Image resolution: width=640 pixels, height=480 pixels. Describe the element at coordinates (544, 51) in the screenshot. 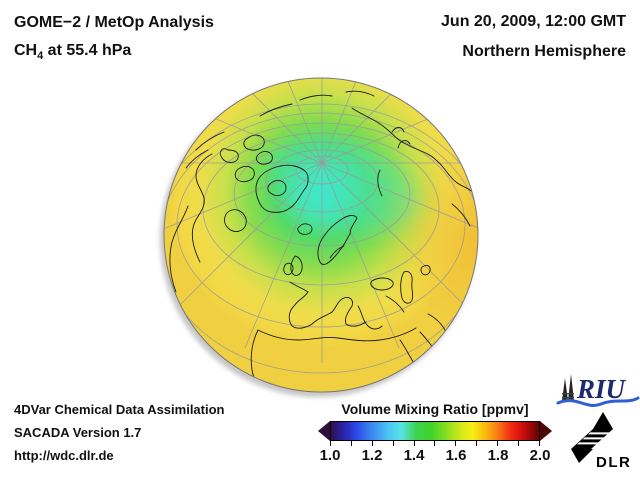

I see `hemisphere-label: Northern Hemisphere` at that location.